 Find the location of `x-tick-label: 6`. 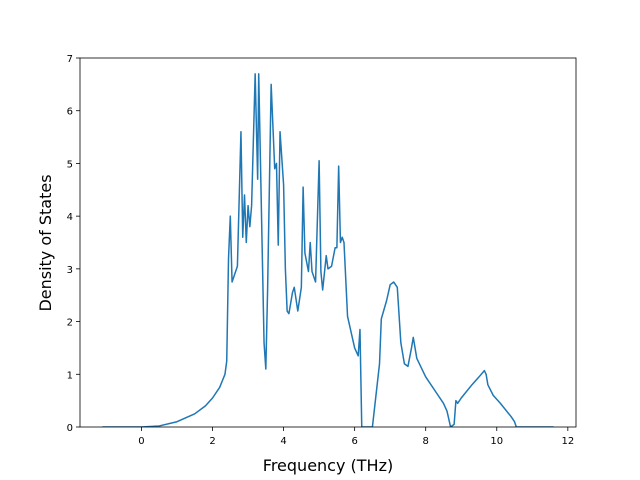

x-tick-label: 6 is located at coordinates (354, 441).